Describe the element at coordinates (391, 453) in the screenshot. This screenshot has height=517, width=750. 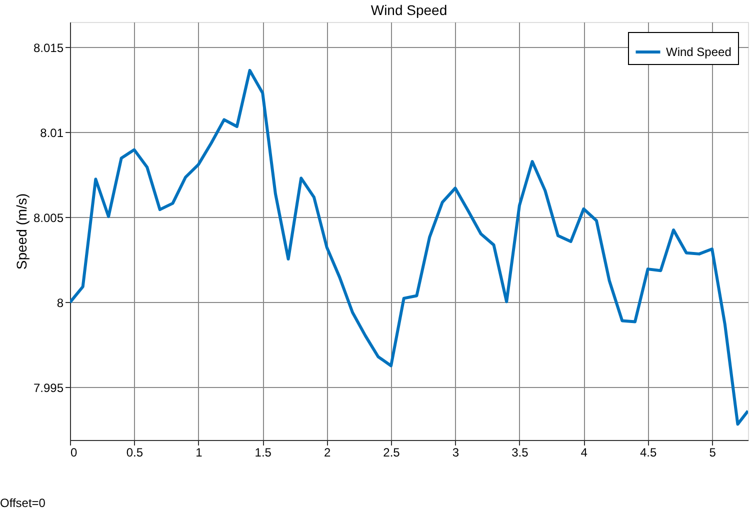
I see `x-tick-label: 2.5` at that location.